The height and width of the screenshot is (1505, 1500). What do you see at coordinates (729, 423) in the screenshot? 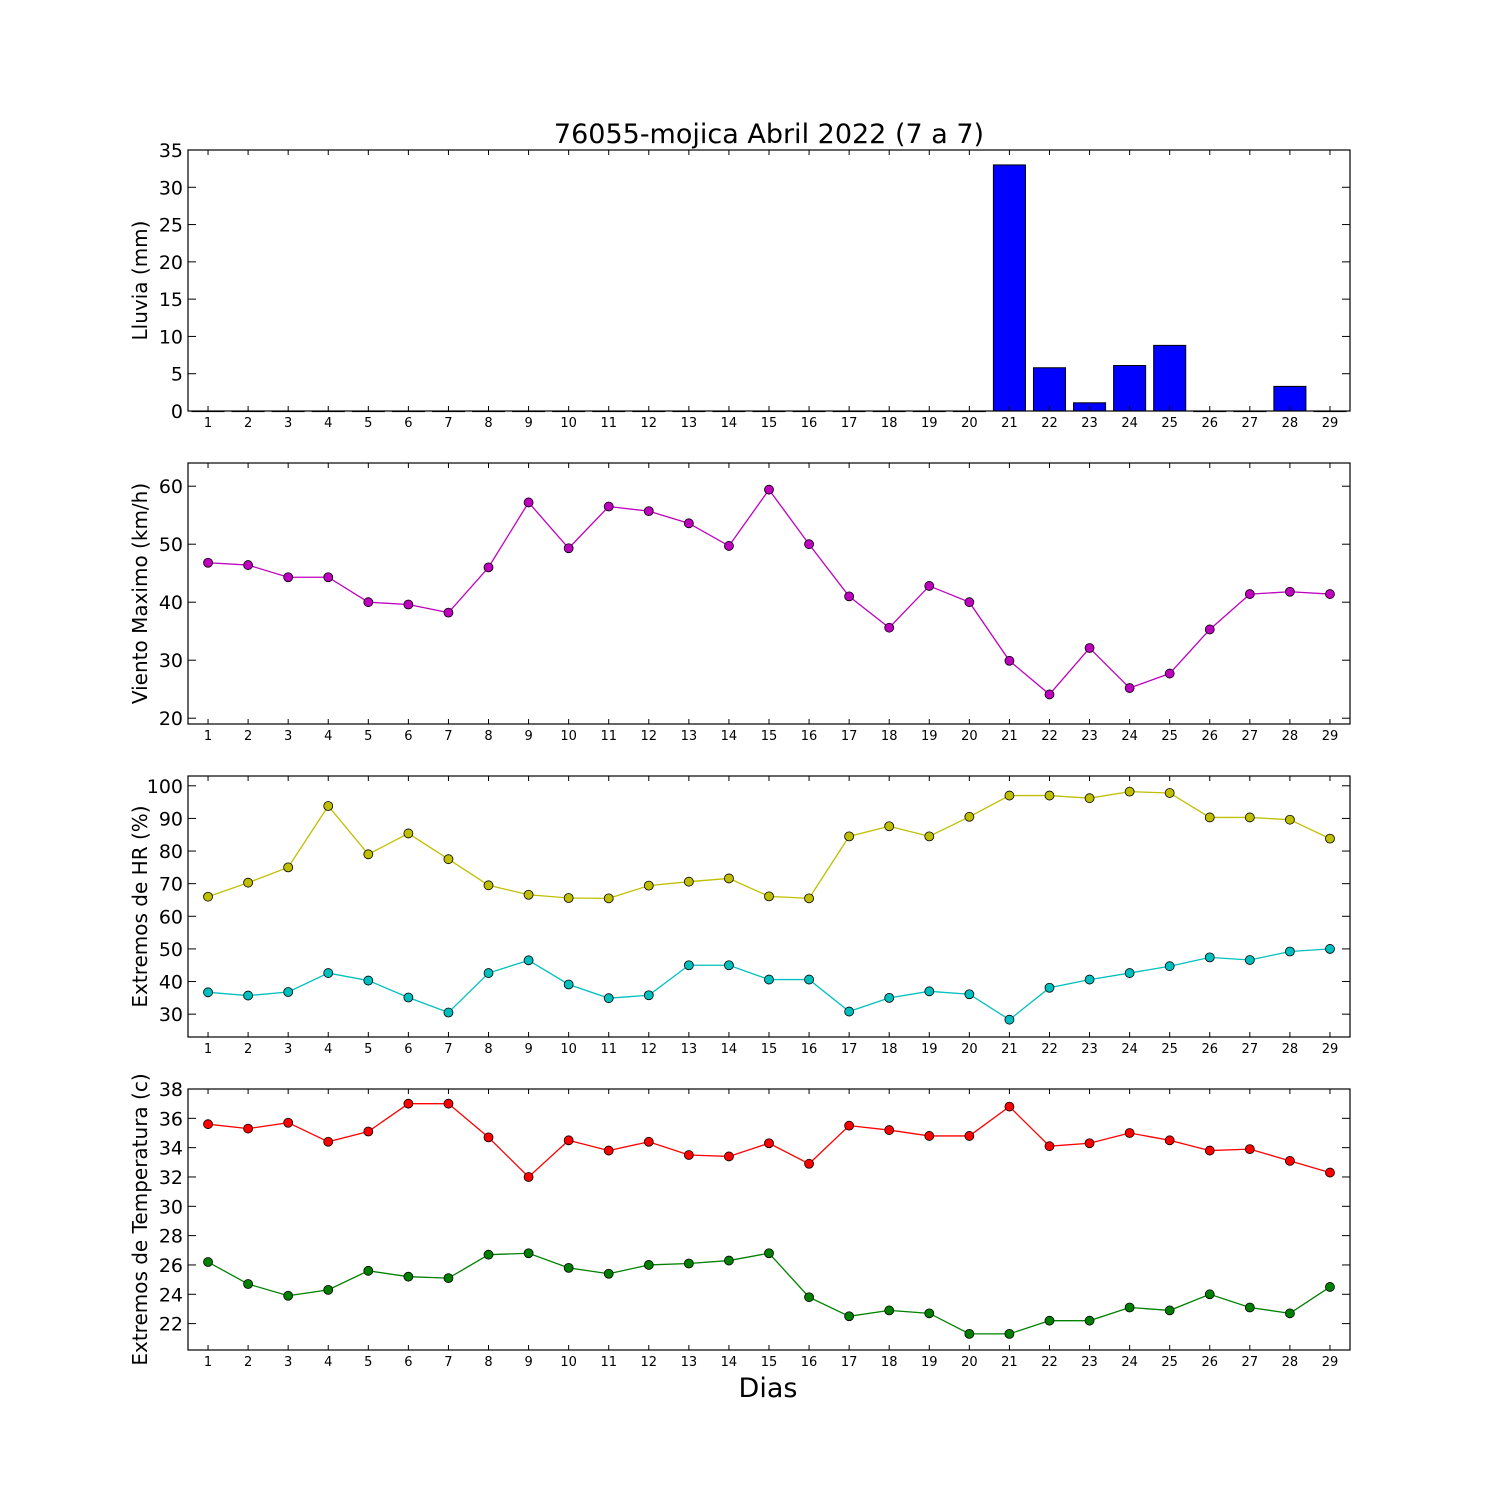
I see `x-tick-label: 14` at bounding box center [729, 423].